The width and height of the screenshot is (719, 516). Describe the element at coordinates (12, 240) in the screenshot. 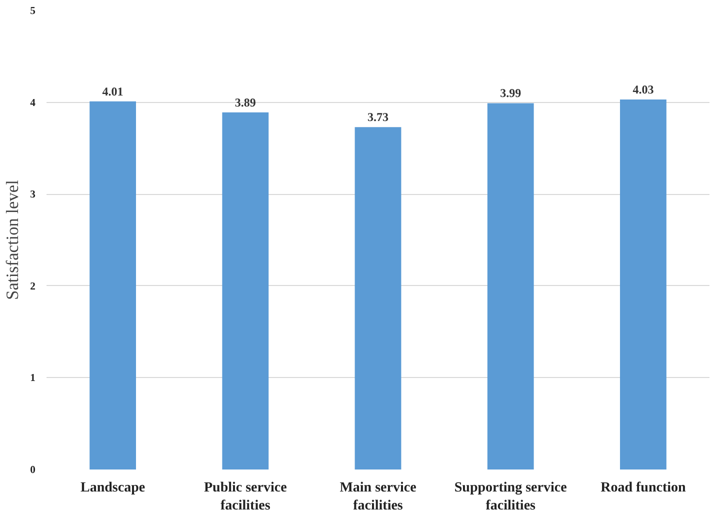

I see `y-axis-title: Satisfaction level` at that location.